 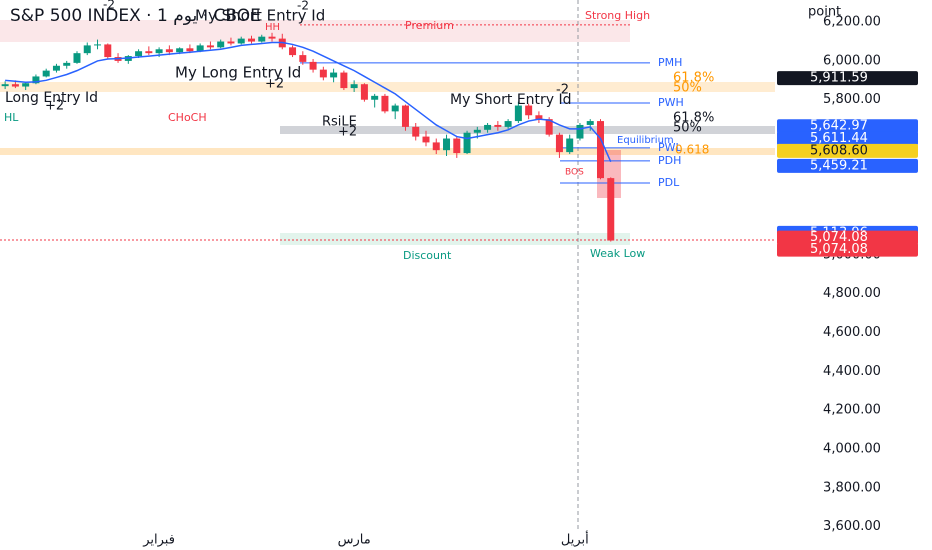 What do you see at coordinates (852, 487) in the screenshot?
I see `y-tick-label: 3,800.00` at bounding box center [852, 487].